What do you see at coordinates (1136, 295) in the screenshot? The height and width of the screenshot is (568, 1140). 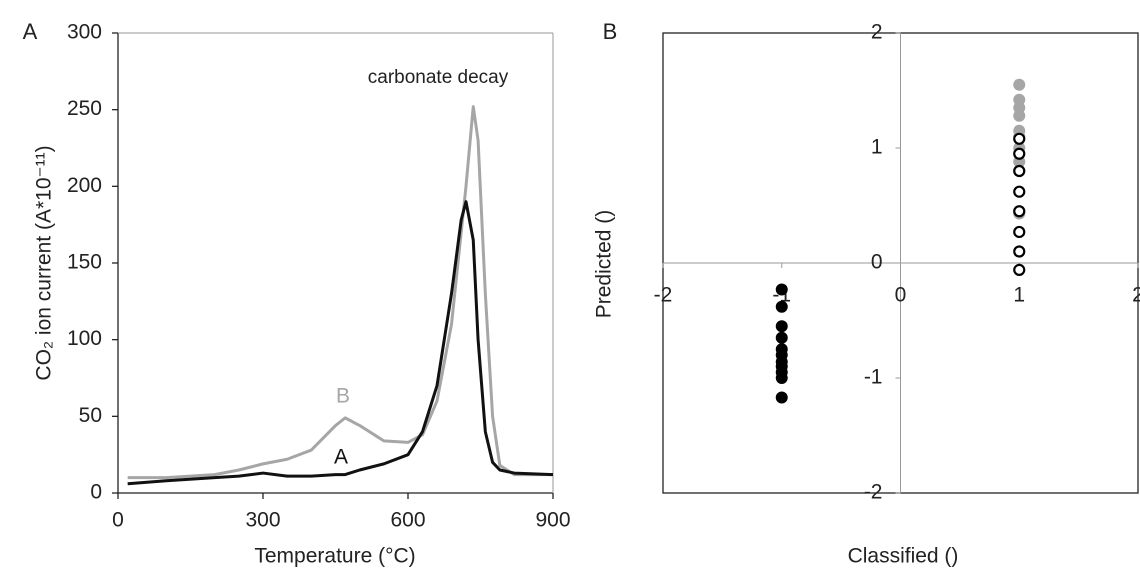 I see `x-tick-label: 2` at bounding box center [1136, 295].